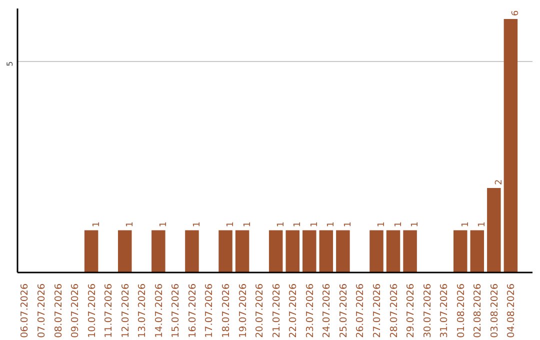  Describe the element at coordinates (176, 310) in the screenshot. I see `x-tick-label: 15.07.2026` at that location.